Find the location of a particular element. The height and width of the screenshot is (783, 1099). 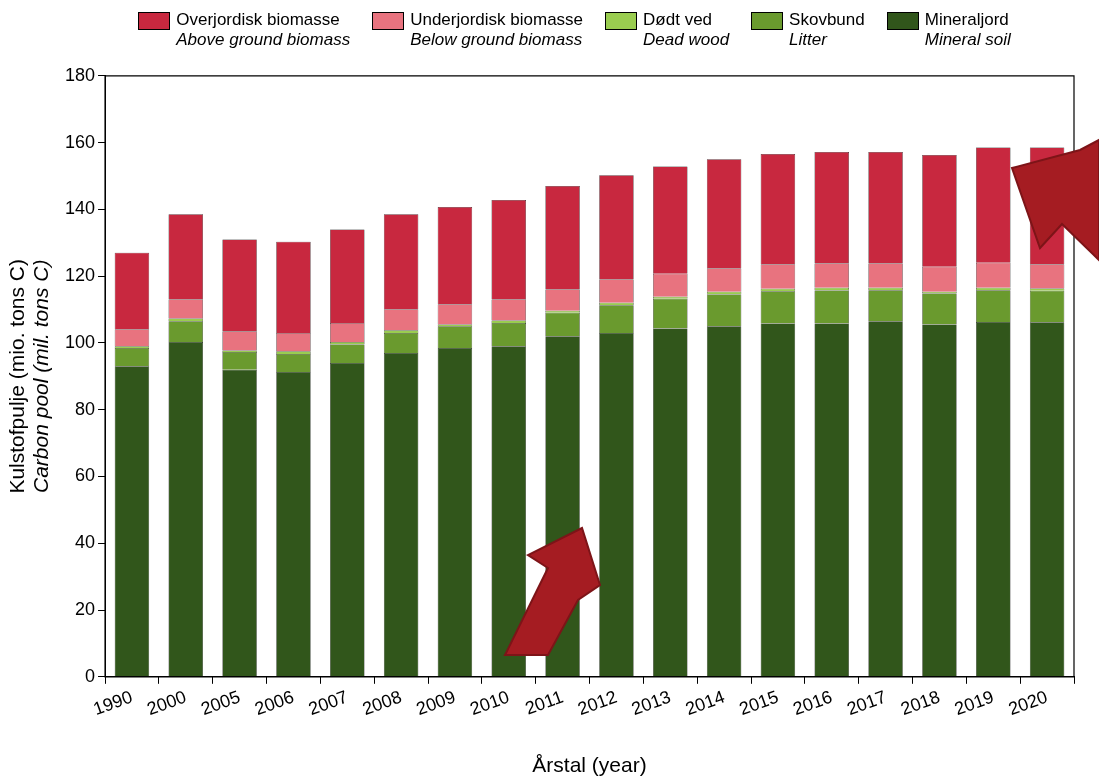

x-tick-label: 2006 is located at coordinates (274, 703).